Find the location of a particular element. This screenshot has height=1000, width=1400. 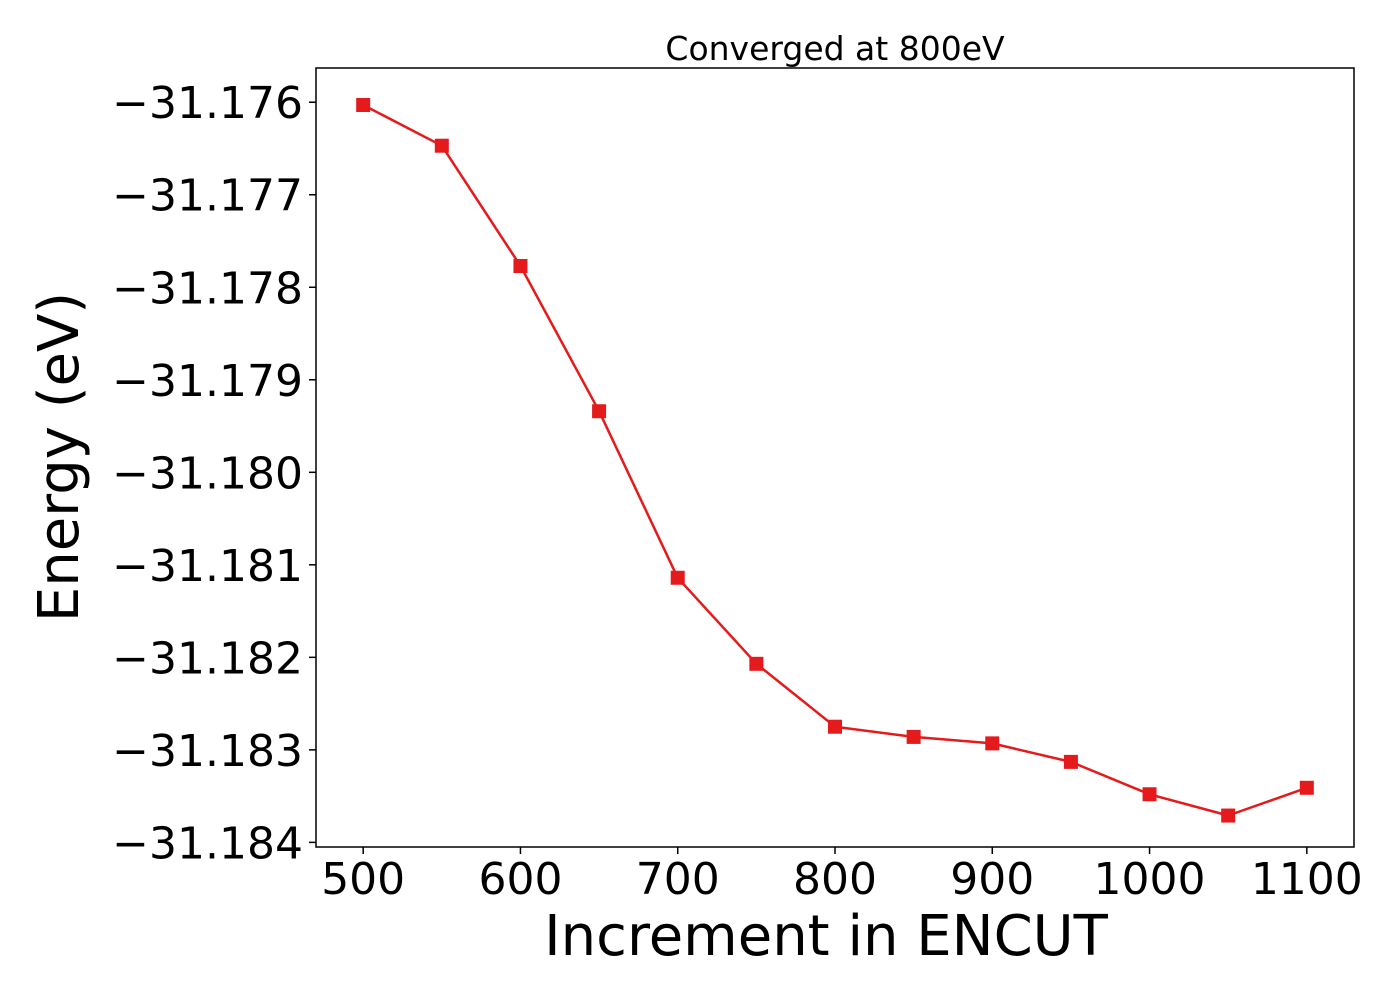

x-tick-label: 700 is located at coordinates (678, 879).